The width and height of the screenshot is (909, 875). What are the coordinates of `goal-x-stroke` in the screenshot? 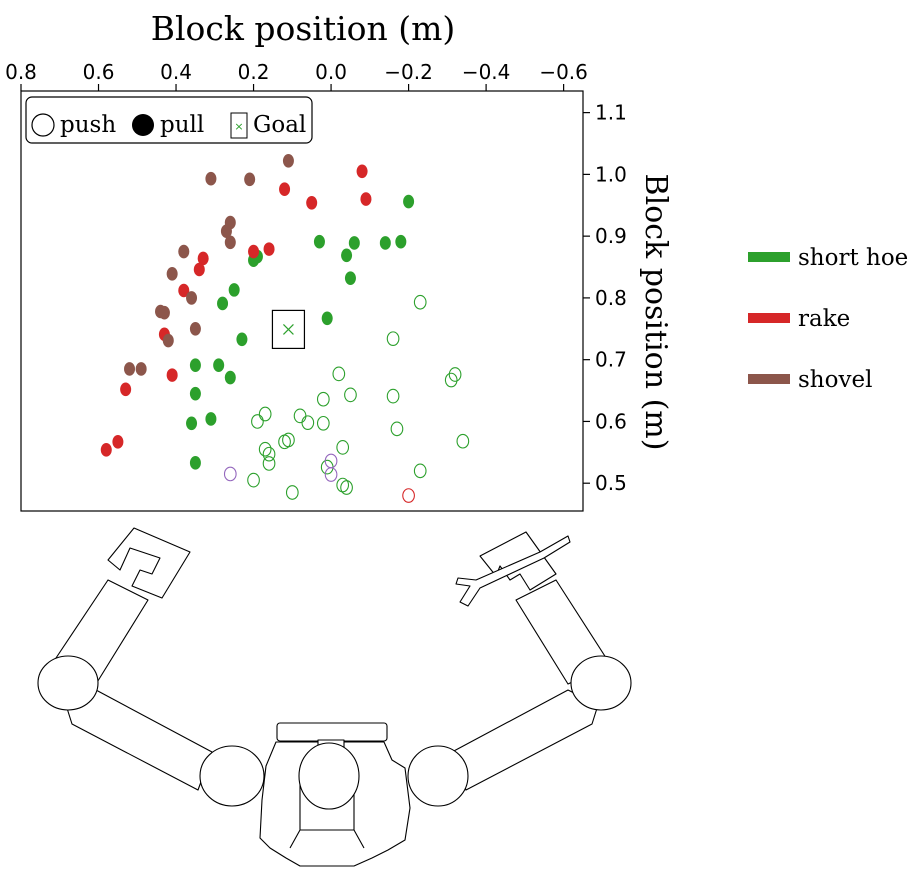 It's located at (288, 329).